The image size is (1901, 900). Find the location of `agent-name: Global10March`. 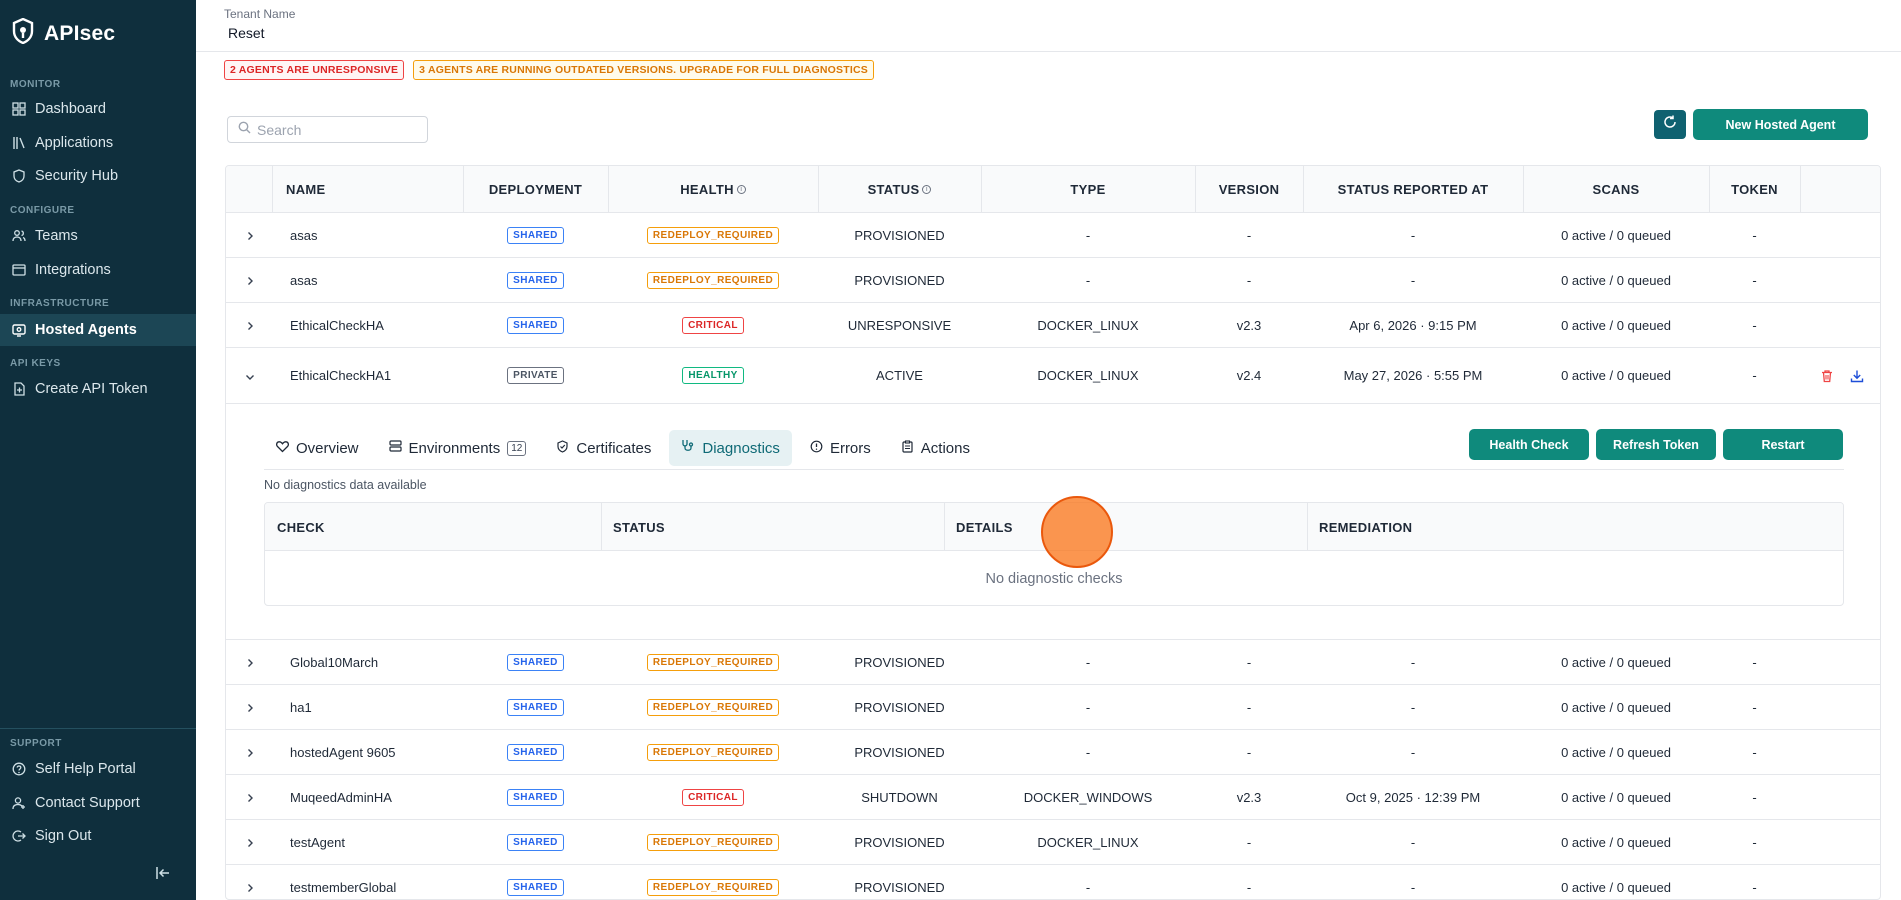

agent-name: Global10March is located at coordinates (334, 662).